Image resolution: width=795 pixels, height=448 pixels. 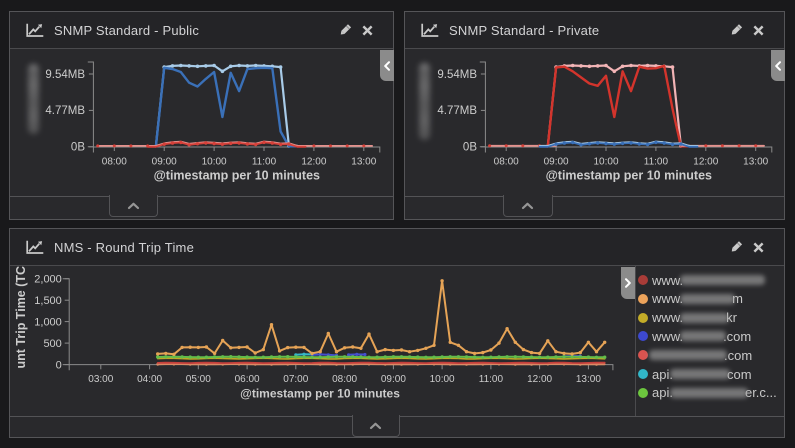 What do you see at coordinates (295, 379) in the screenshot?
I see `svg-text: 07:00` at bounding box center [295, 379].